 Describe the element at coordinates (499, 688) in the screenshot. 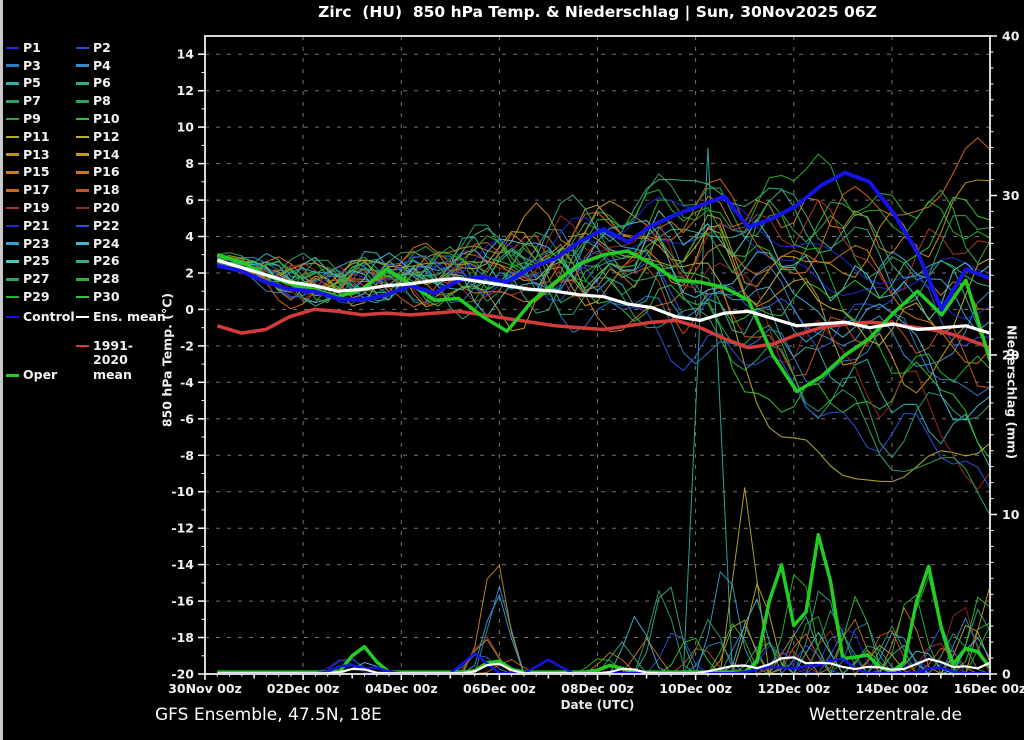

I see `x-axis-tick-label: 06Dec 00z` at that location.